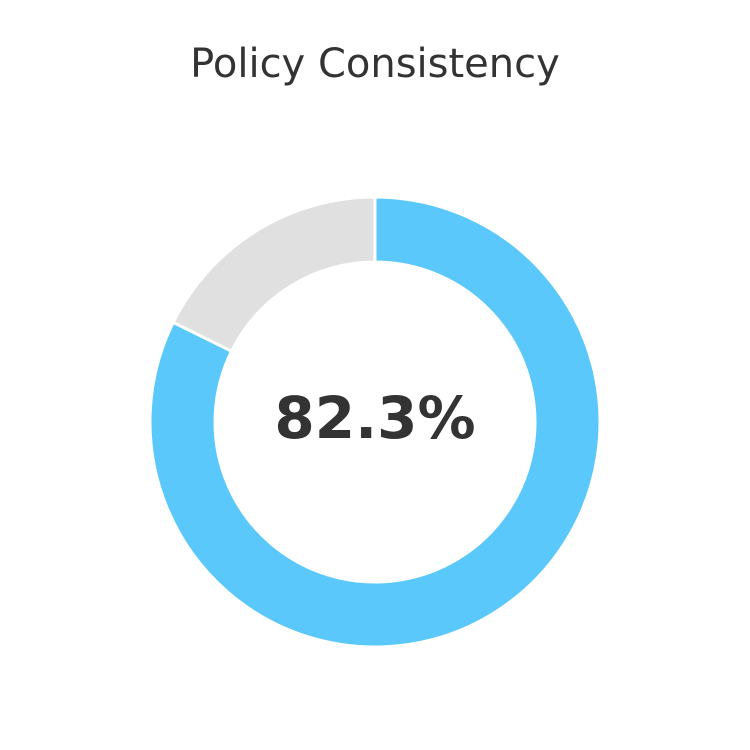 This screenshot has width=750, height=750. What do you see at coordinates (375, 64) in the screenshot?
I see `chart-title: Policy Consistency` at bounding box center [375, 64].